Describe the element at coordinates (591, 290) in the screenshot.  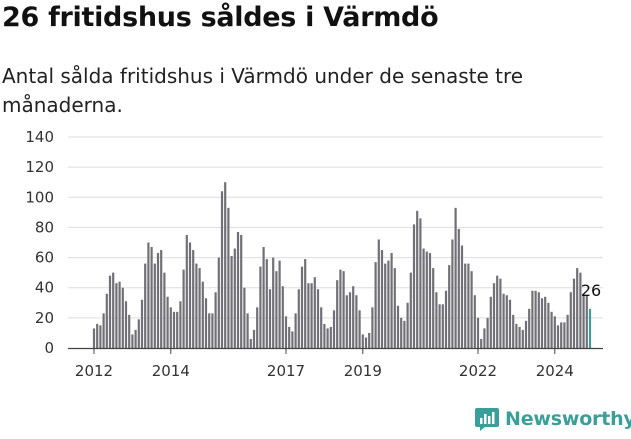
I see `annotations: 26` at that location.